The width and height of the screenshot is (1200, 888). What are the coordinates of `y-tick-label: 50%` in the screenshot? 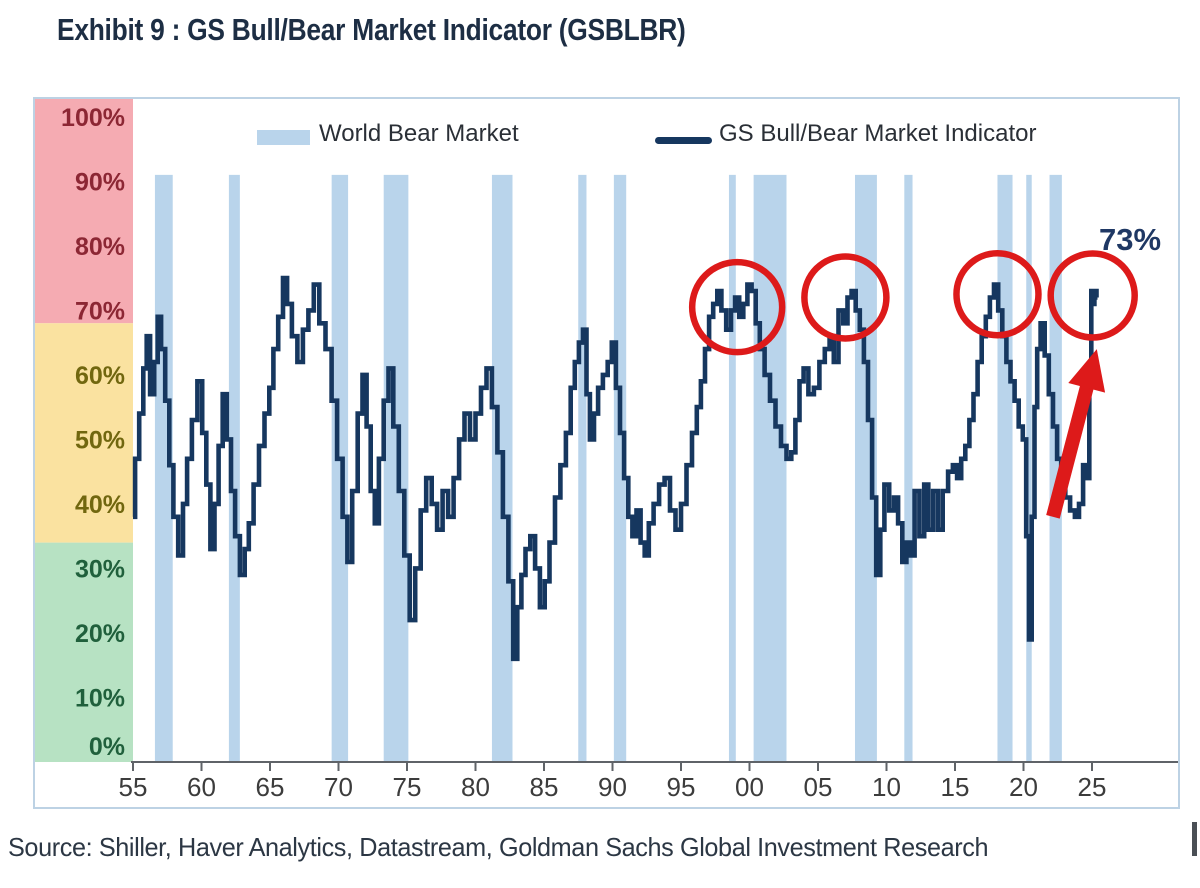 It's located at (100, 440).